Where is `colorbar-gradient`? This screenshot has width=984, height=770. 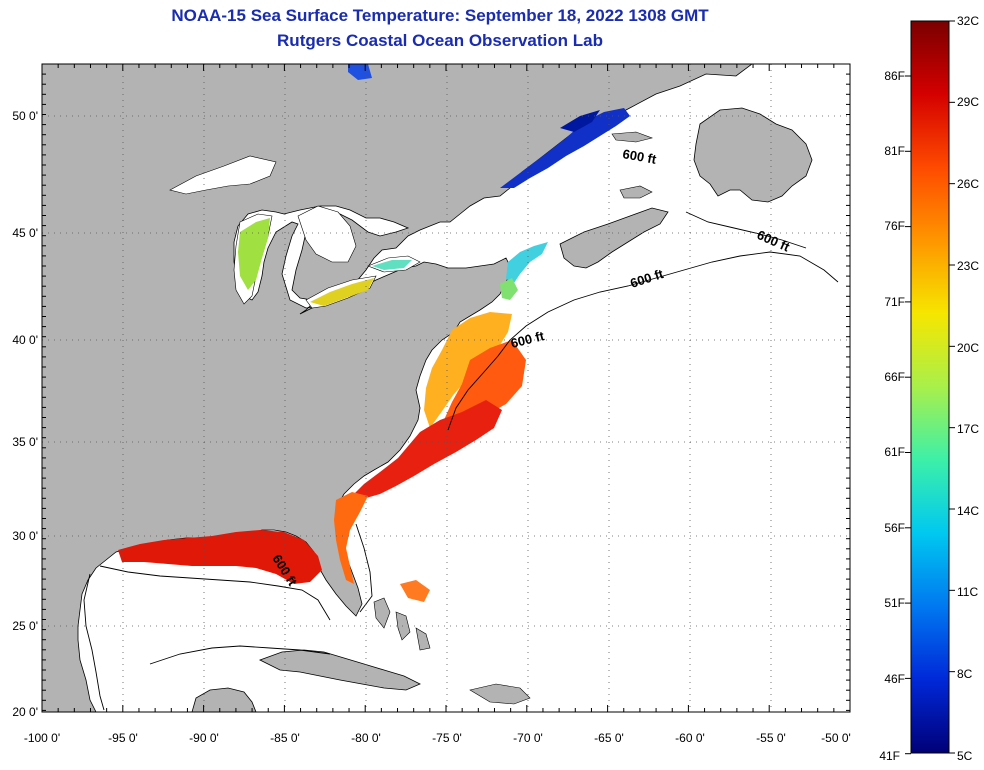 colorbar-gradient is located at coordinates (930, 387).